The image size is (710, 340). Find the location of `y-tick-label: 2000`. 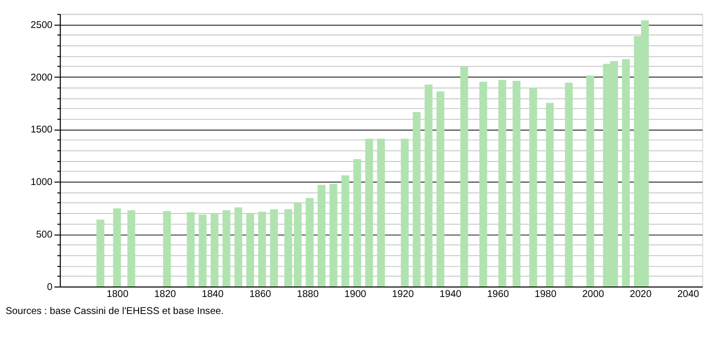

y-tick-label: 2000 is located at coordinates (42, 78).